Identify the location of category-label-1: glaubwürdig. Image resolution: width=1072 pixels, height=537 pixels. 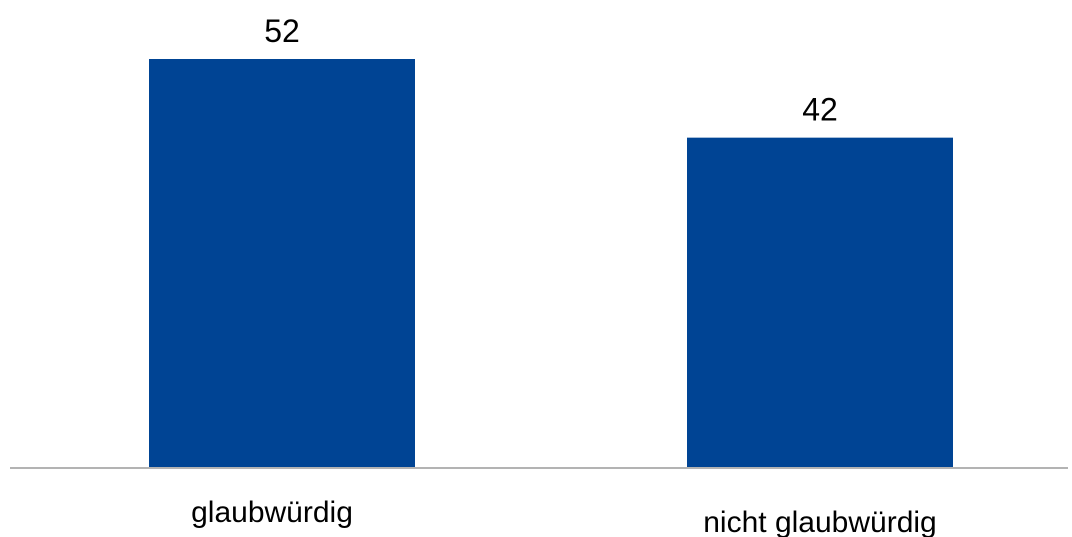
(272, 512).